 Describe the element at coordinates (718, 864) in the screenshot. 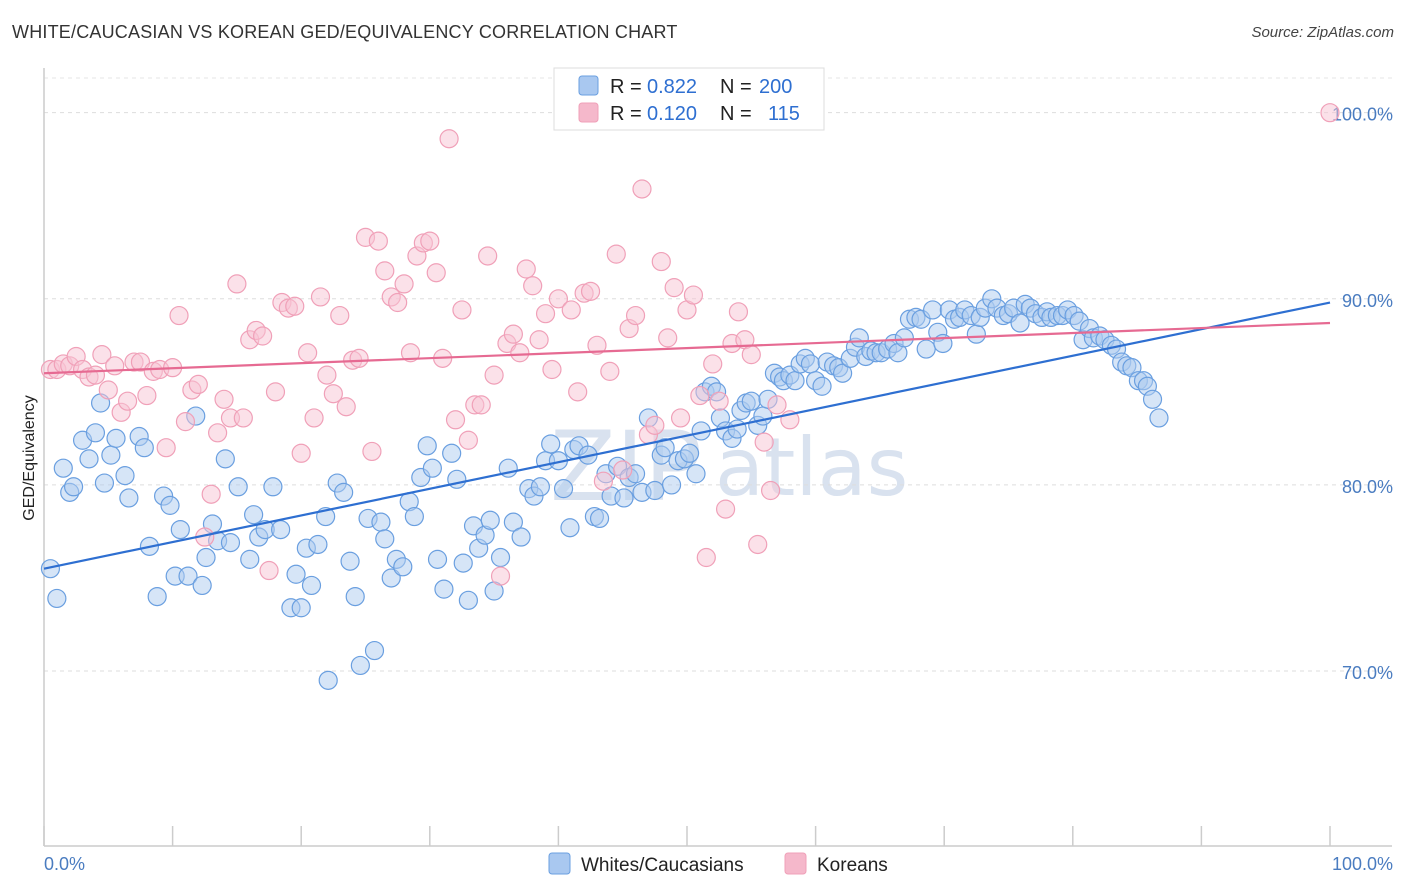

I see `bottom-legend: Whites/Caucasians Koreans` at that location.